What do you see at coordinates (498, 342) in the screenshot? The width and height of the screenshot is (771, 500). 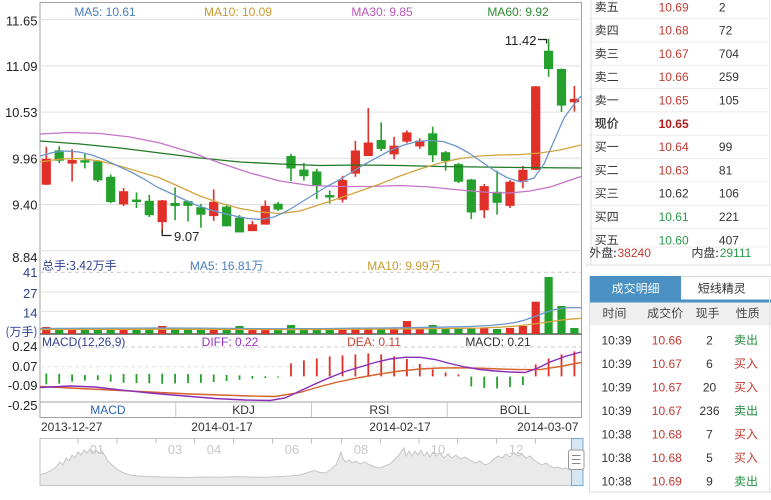 I see `svg-text: MACD: 0.21` at bounding box center [498, 342].